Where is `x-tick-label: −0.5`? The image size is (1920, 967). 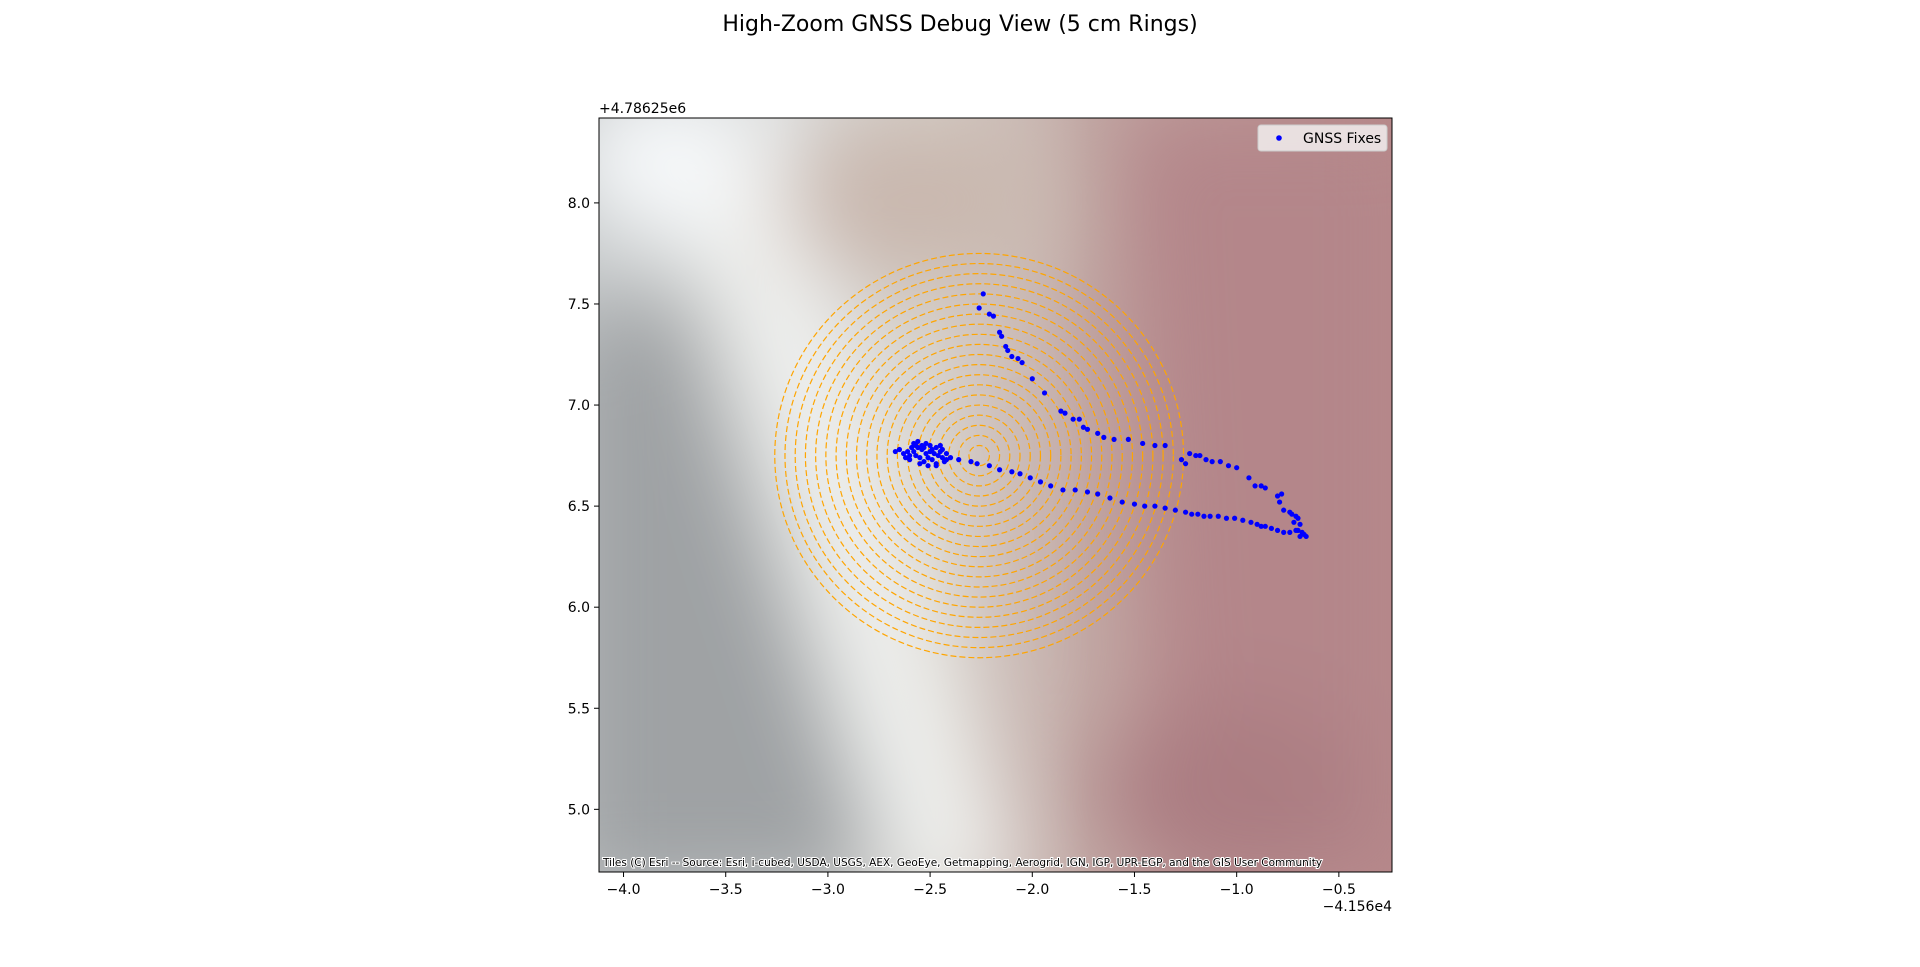 x-tick-label: −0.5 is located at coordinates (1339, 890).